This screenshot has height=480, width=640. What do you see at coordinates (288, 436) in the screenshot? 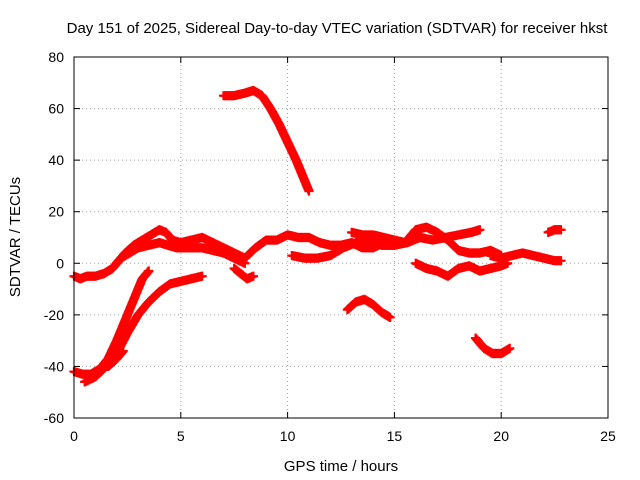
I see `x-tick-label: 10` at bounding box center [288, 436].